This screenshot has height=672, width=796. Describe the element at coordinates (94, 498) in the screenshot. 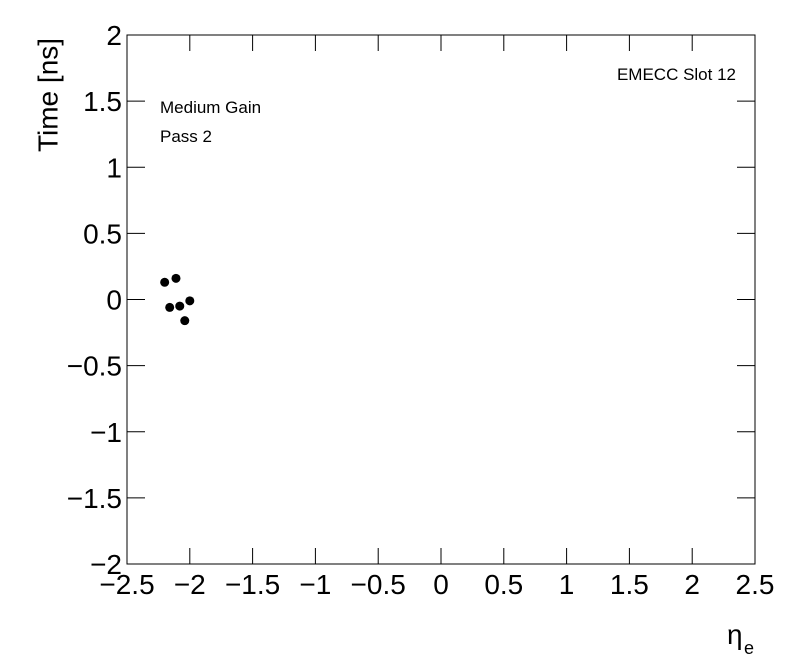

I see `y-tick-label: −1.5` at that location.